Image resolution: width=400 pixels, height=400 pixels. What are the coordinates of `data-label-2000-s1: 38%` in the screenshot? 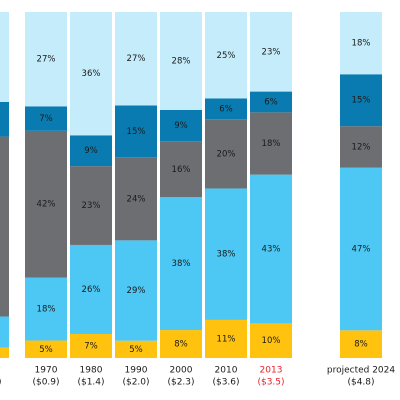 It's located at (181, 264).